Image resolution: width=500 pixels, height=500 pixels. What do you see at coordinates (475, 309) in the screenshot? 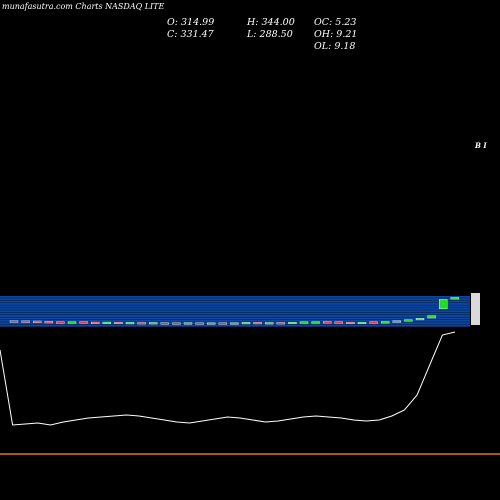
I see `candle-scale-strip` at bounding box center [475, 309].